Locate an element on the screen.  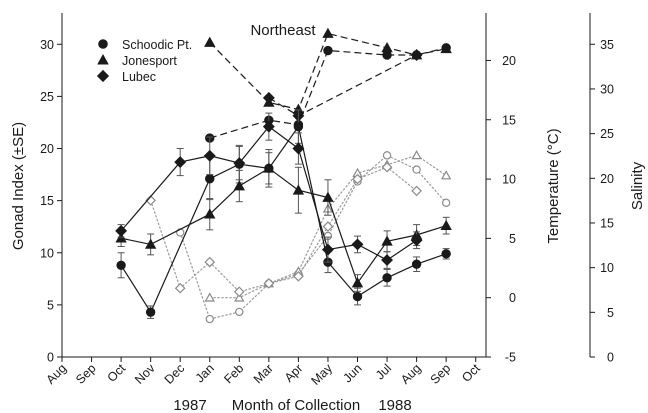
x-tick-label: Feb is located at coordinates (233, 373).